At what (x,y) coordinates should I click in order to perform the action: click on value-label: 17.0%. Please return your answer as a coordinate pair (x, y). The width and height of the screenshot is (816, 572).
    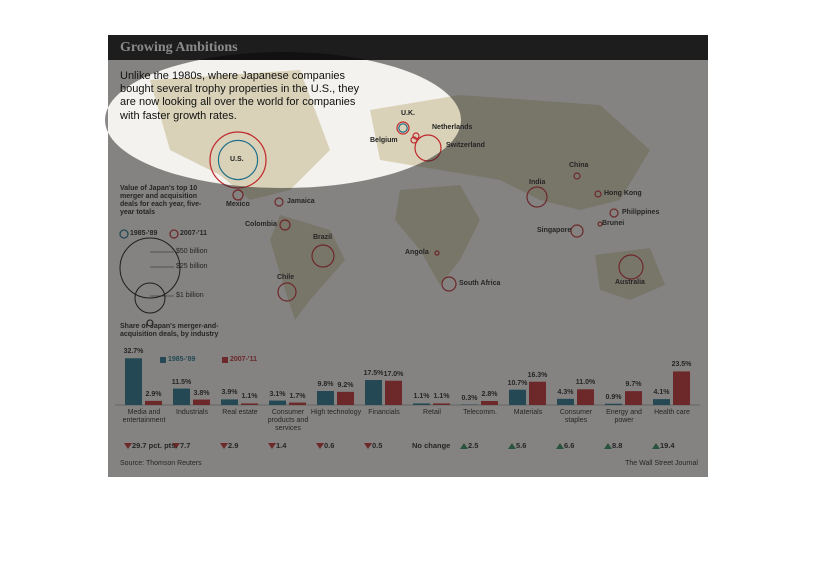
    Looking at the image, I should click on (393, 374).